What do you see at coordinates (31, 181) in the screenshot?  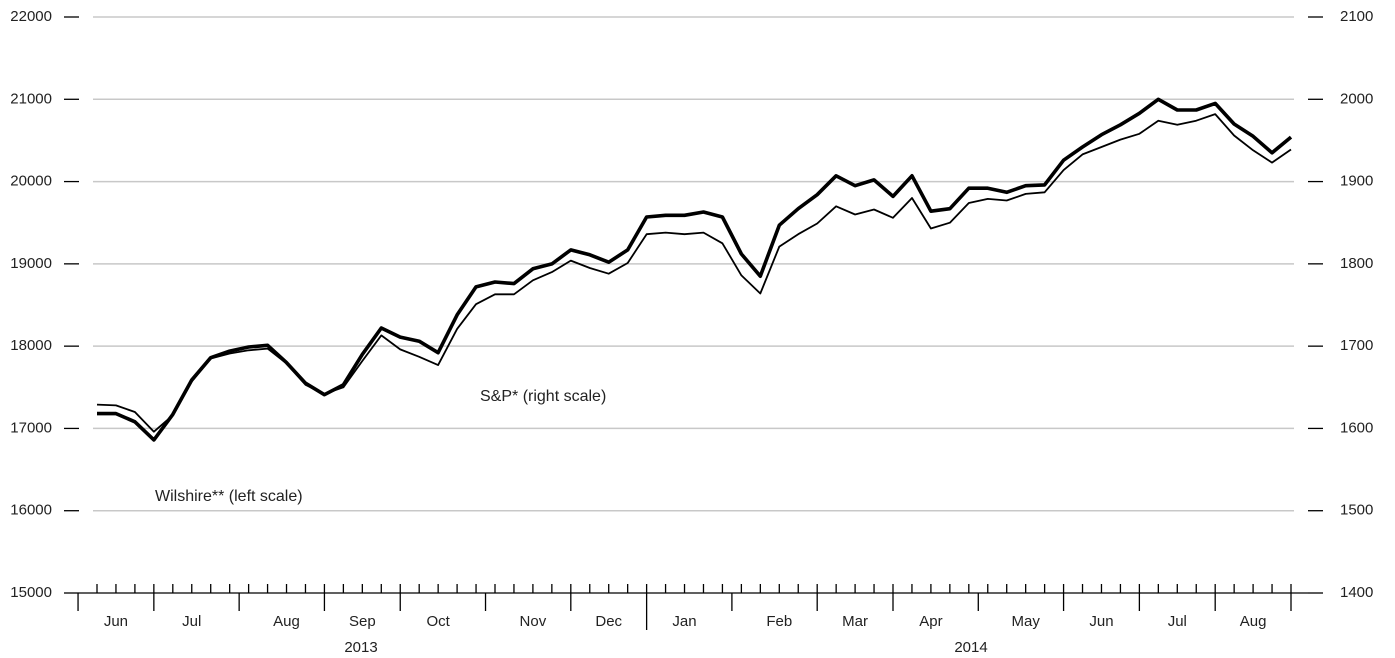 I see `y-tick-label: 20000` at bounding box center [31, 181].